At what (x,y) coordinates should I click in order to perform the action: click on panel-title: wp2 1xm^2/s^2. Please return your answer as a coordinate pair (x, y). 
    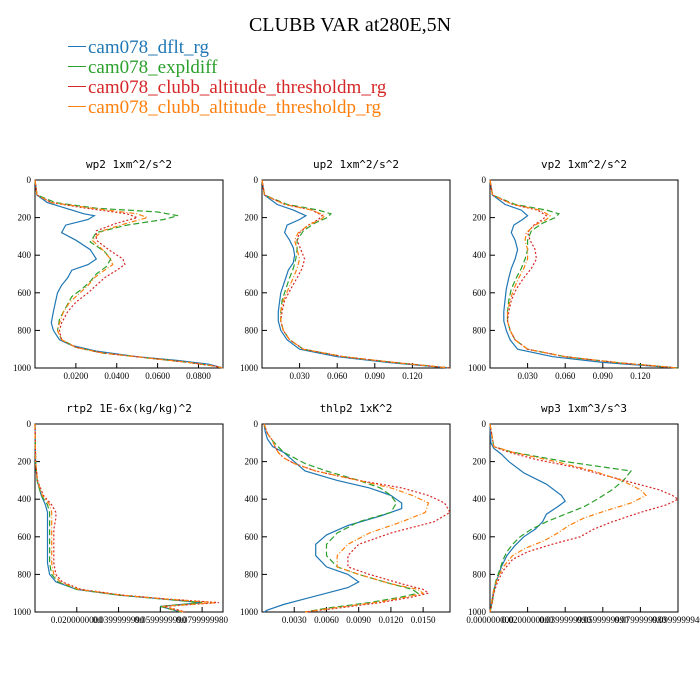
    Looking at the image, I should click on (129, 164).